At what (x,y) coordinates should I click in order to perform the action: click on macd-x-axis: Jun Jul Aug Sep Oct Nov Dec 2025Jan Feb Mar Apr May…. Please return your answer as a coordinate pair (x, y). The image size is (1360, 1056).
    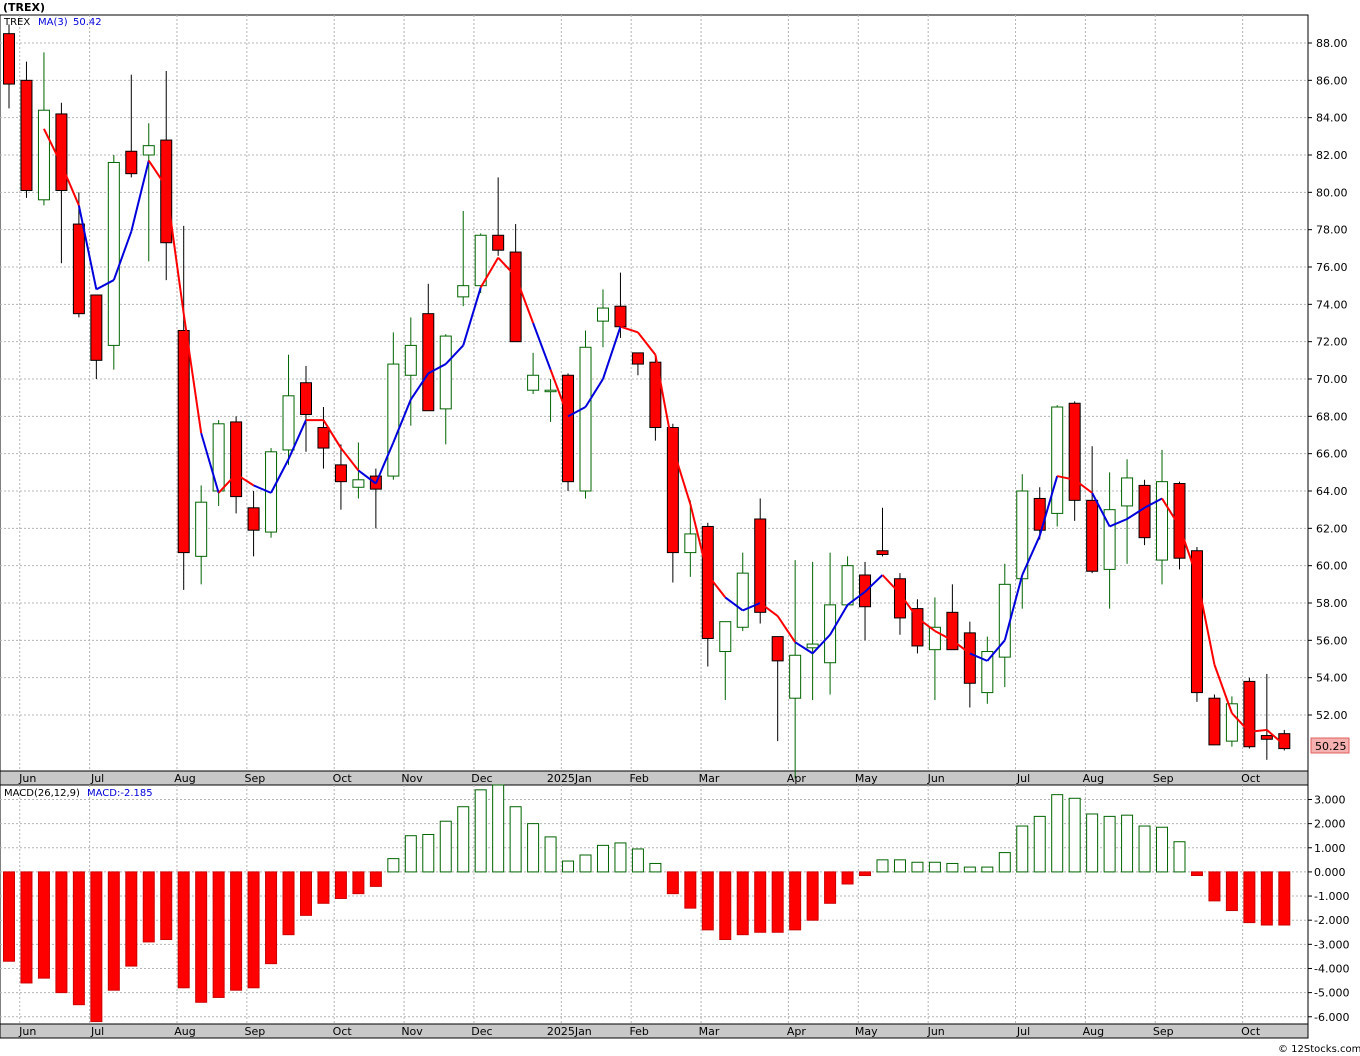
    Looking at the image, I should click on (639, 1031).